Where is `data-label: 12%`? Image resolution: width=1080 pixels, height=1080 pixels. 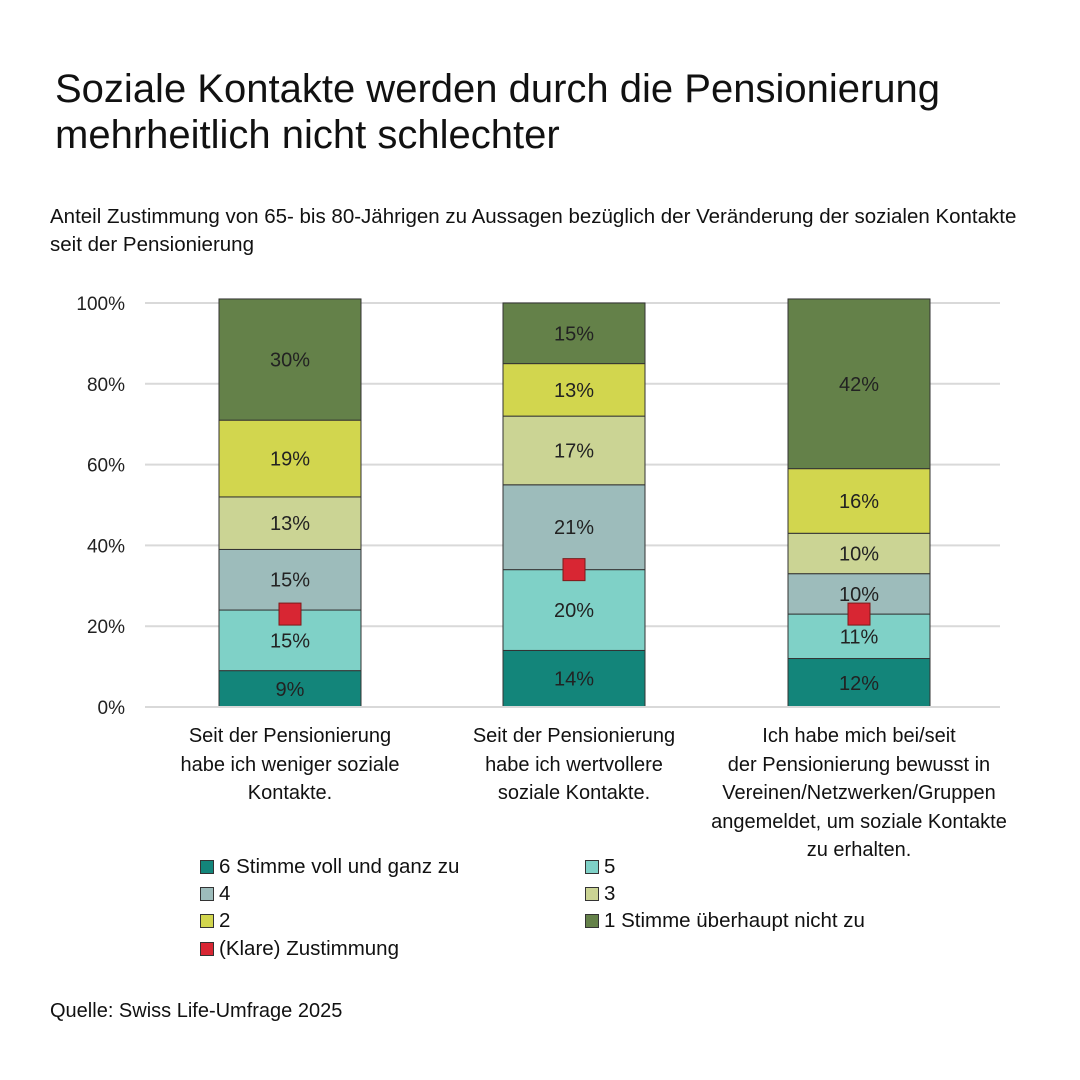 data-label: 12% is located at coordinates (859, 684).